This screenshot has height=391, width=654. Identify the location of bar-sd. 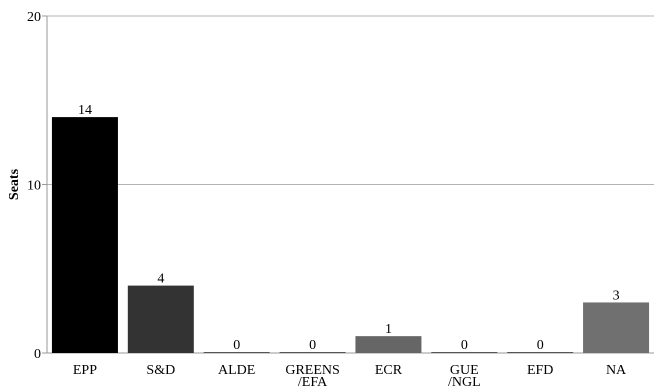
(160, 319).